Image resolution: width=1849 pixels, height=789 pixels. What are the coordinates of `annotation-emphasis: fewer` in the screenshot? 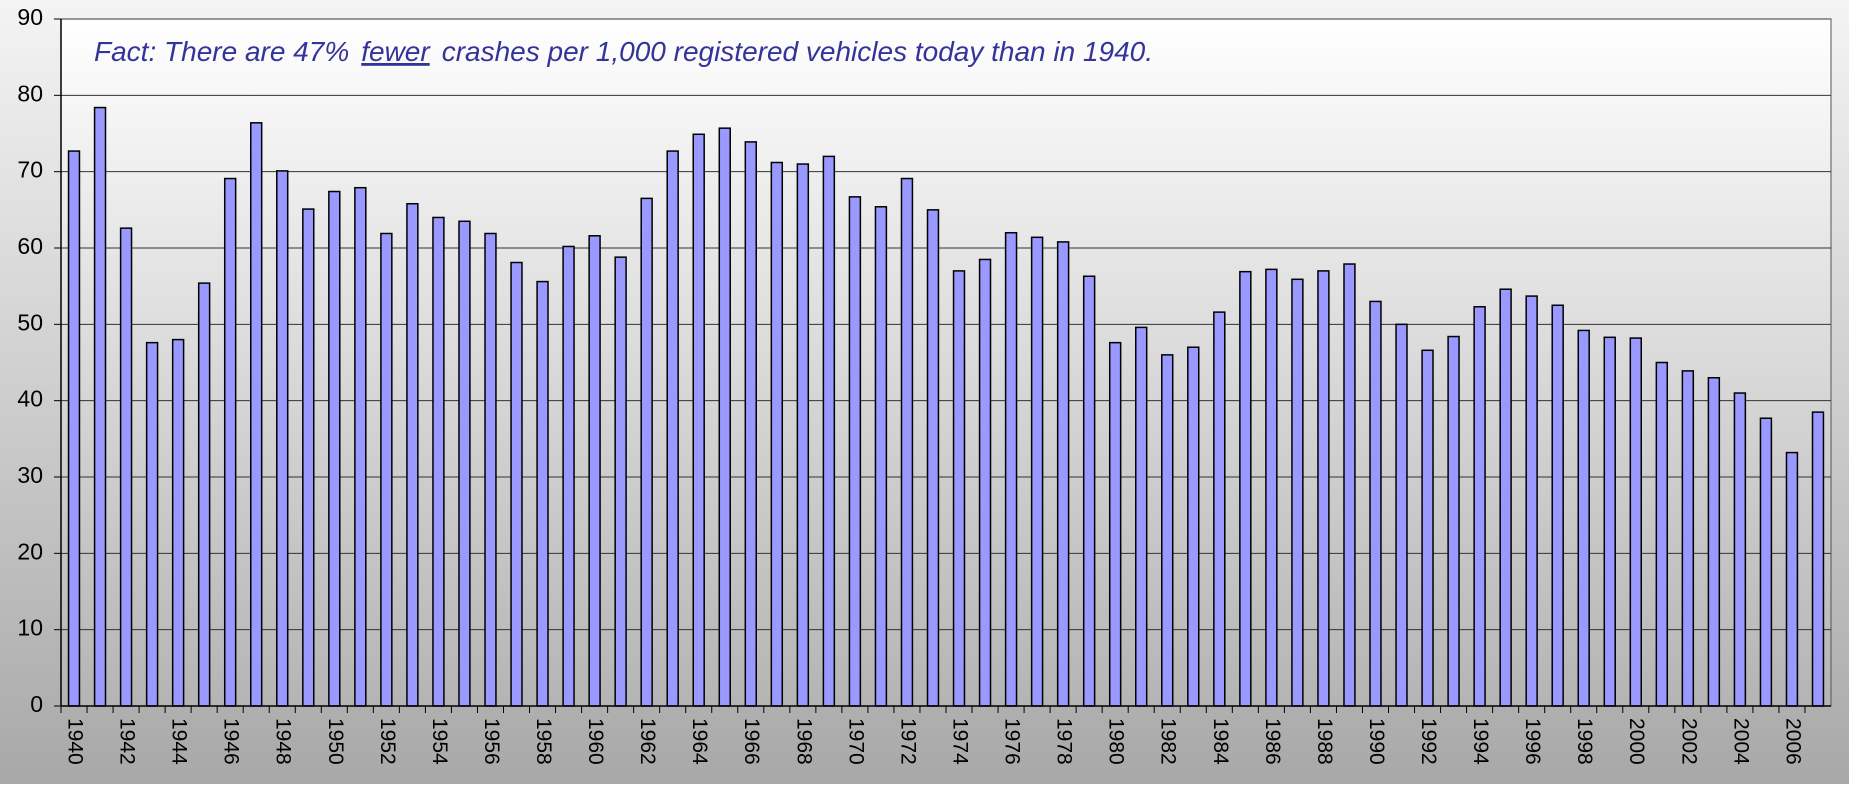 It's located at (396, 51).